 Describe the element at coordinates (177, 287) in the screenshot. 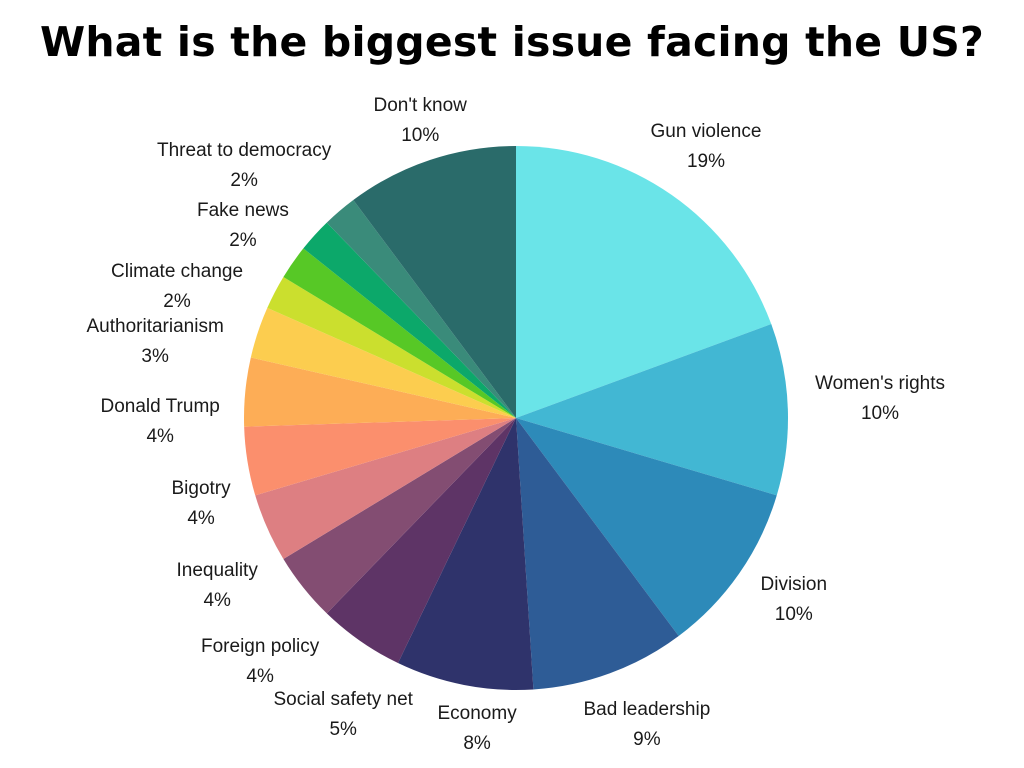

I see `slice-label: Climate change 2%` at that location.